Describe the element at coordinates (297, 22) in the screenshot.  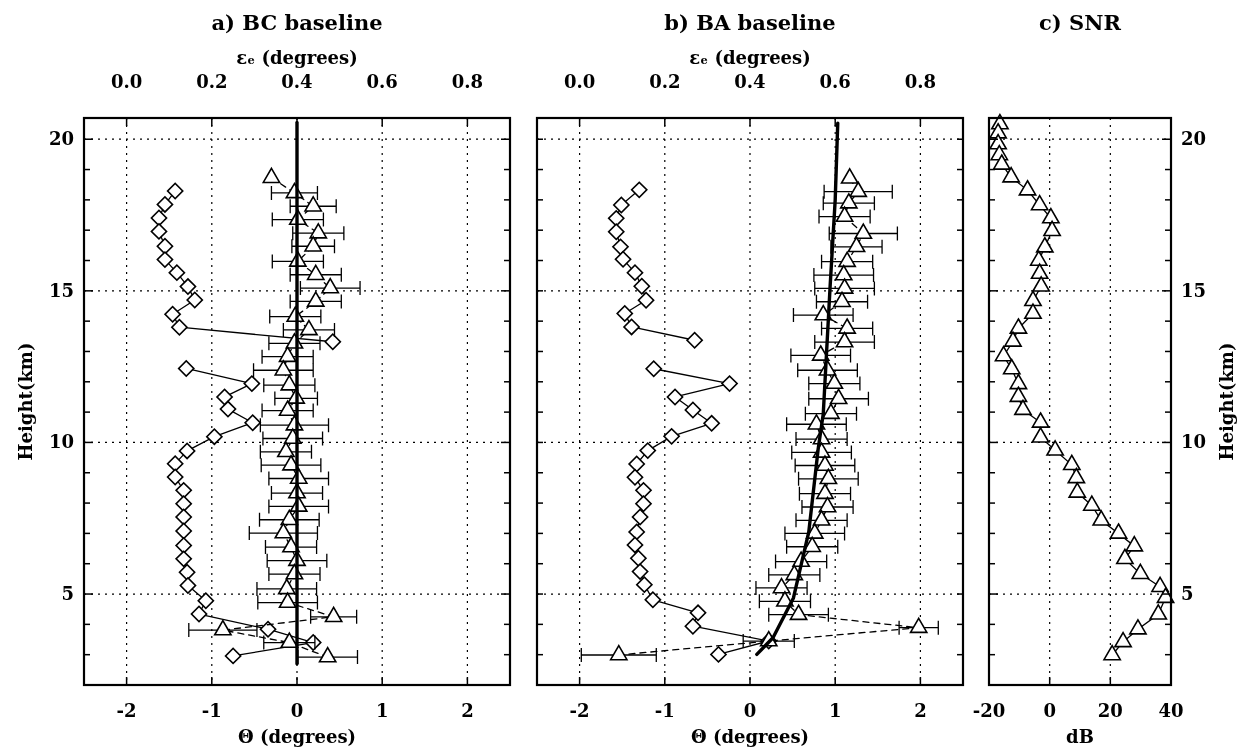
I see `chart-title: a) BC baseline` at that location.